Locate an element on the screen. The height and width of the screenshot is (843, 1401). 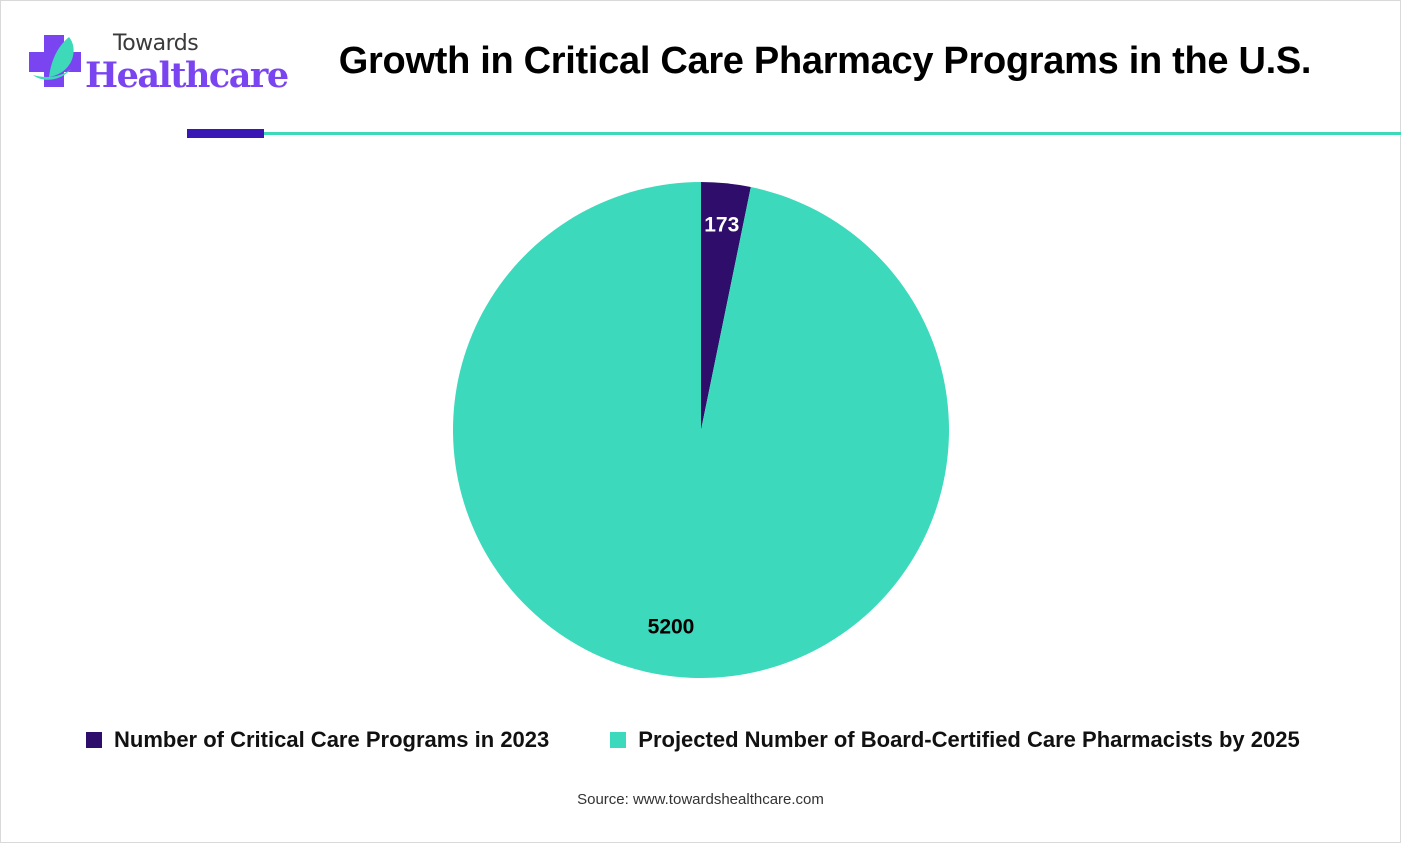
pie-data-label: 173 is located at coordinates (721, 225).